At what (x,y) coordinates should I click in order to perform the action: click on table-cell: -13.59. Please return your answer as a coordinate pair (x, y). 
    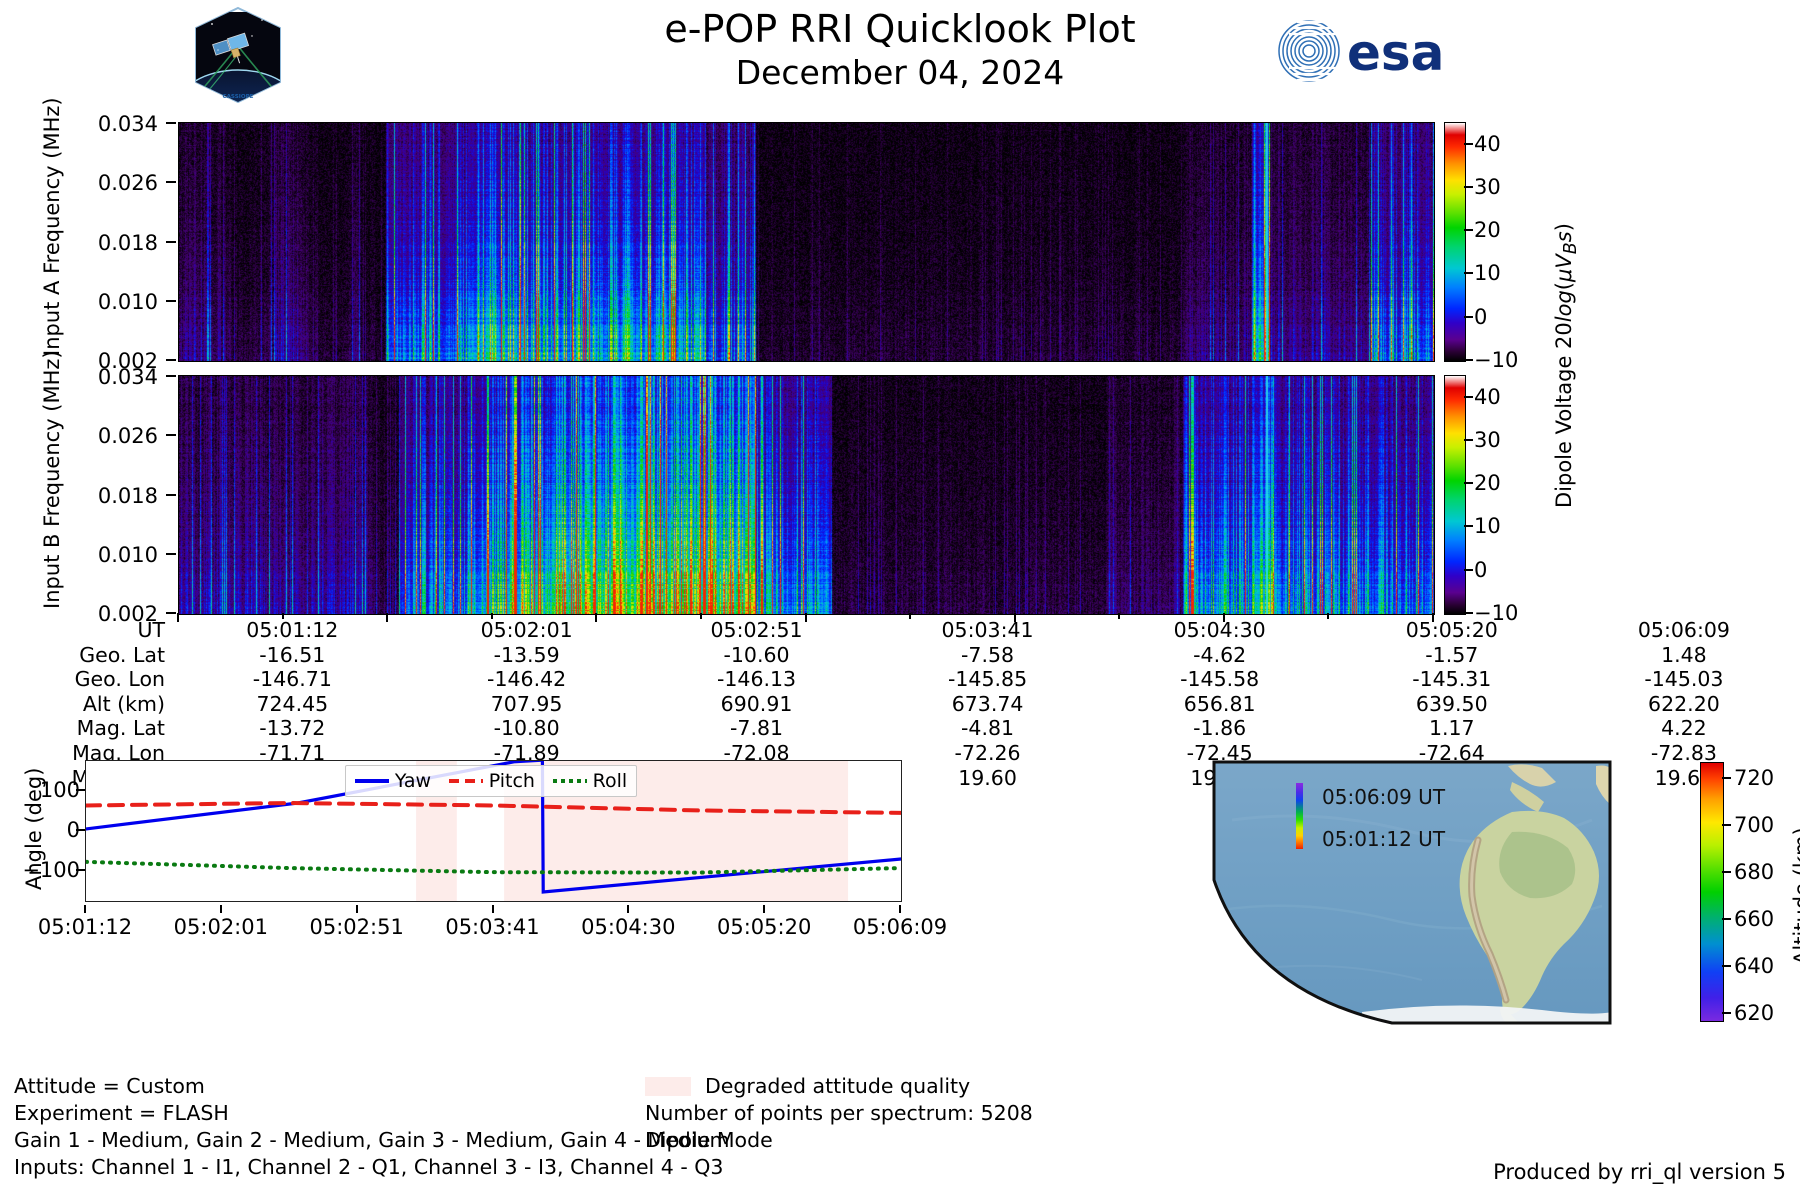
    Looking at the image, I should click on (526, 654).